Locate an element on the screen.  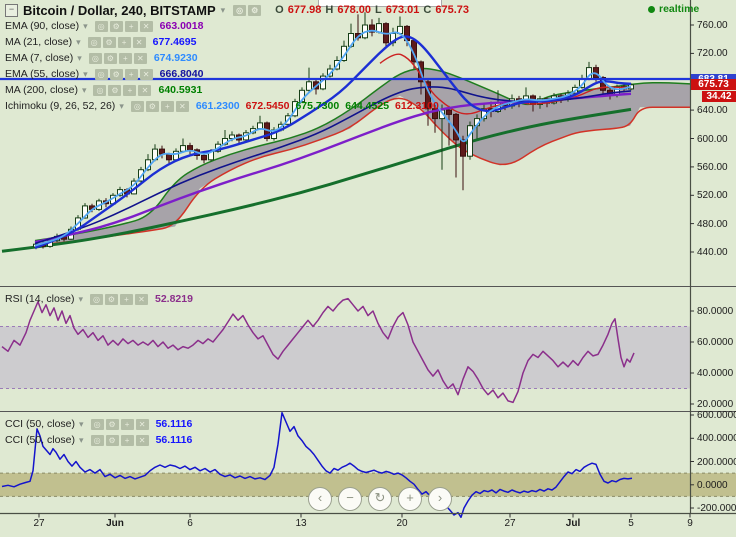
cci-axis-label: -200.0000 is located at coordinates (716, 508).